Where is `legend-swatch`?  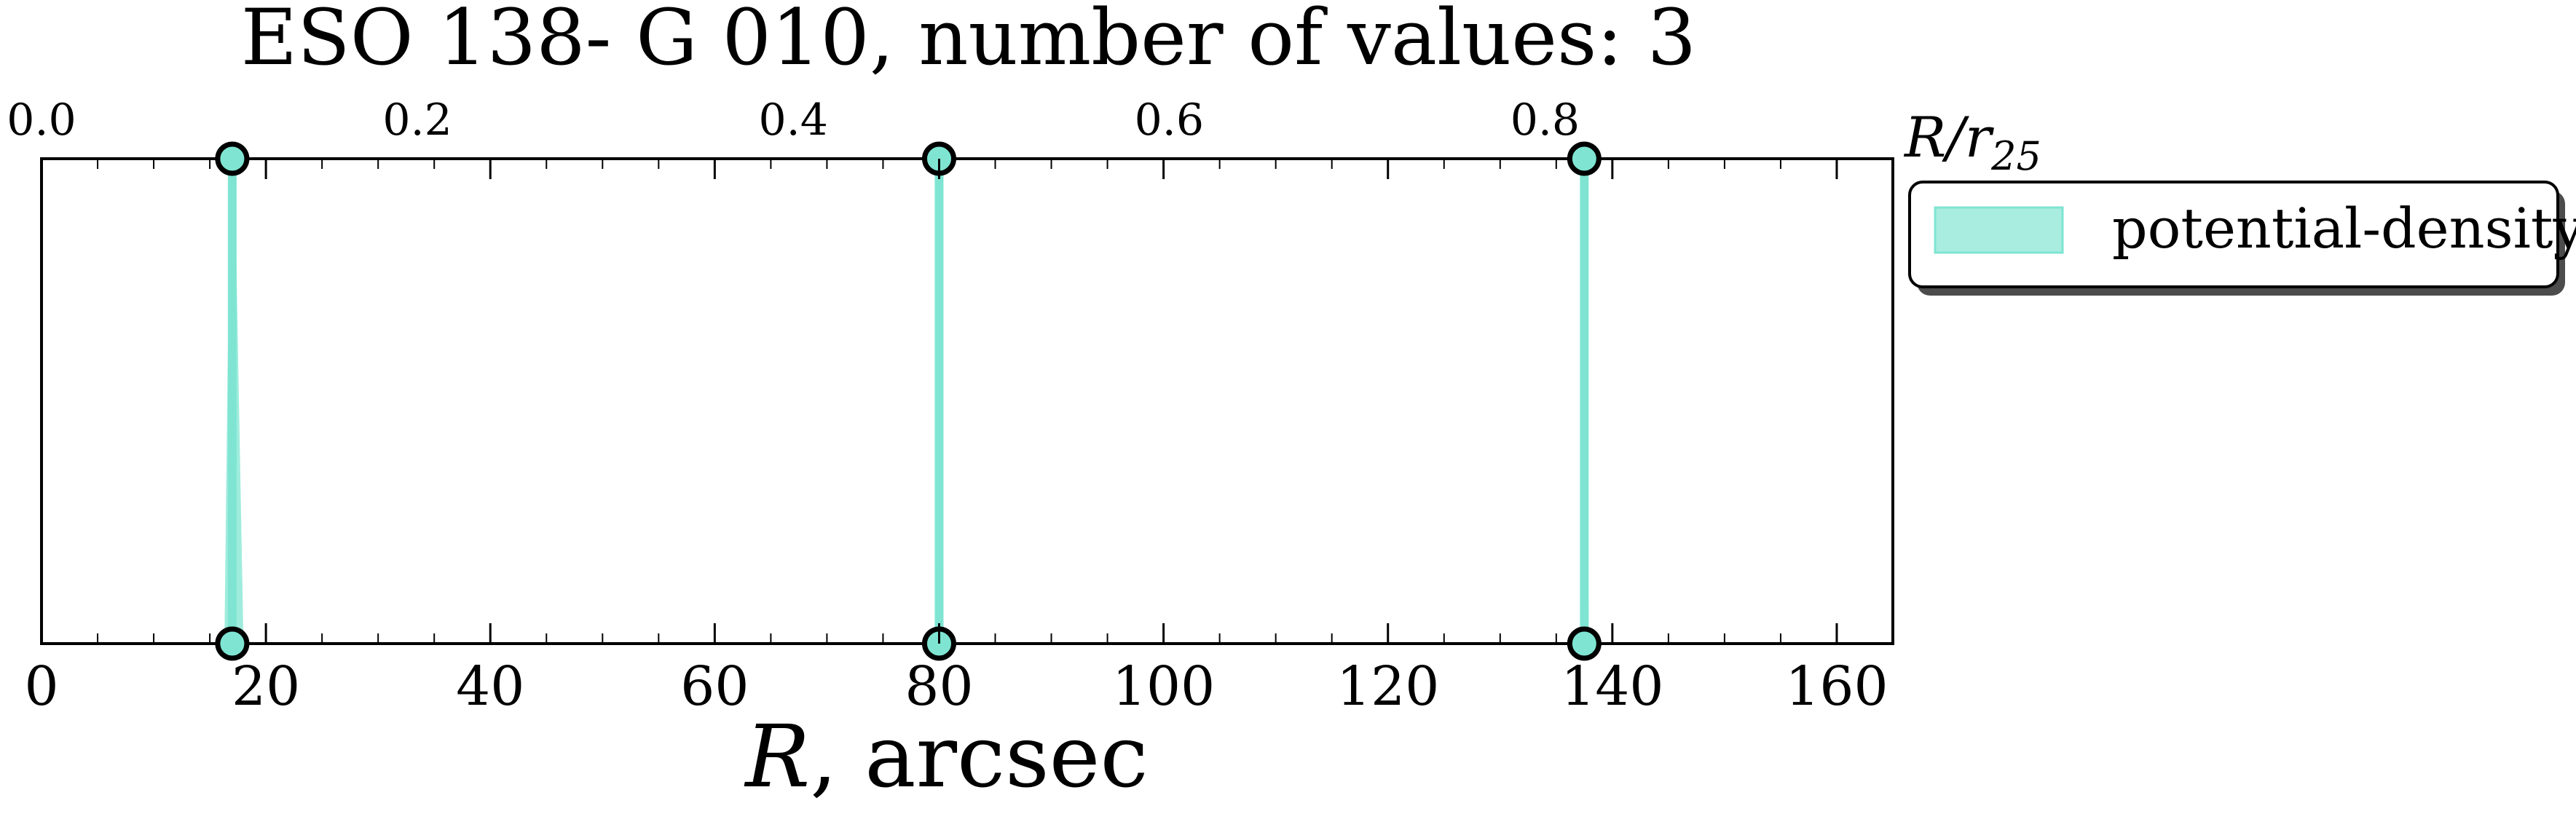 legend-swatch is located at coordinates (1999, 230).